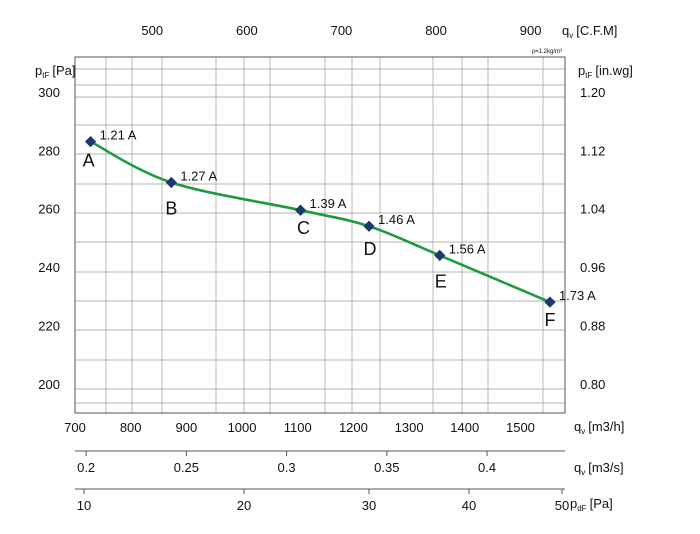 Image resolution: width=700 pixels, height=534 pixels. Describe the element at coordinates (75, 427) in the screenshot. I see `x-tick-label: 700` at that location.